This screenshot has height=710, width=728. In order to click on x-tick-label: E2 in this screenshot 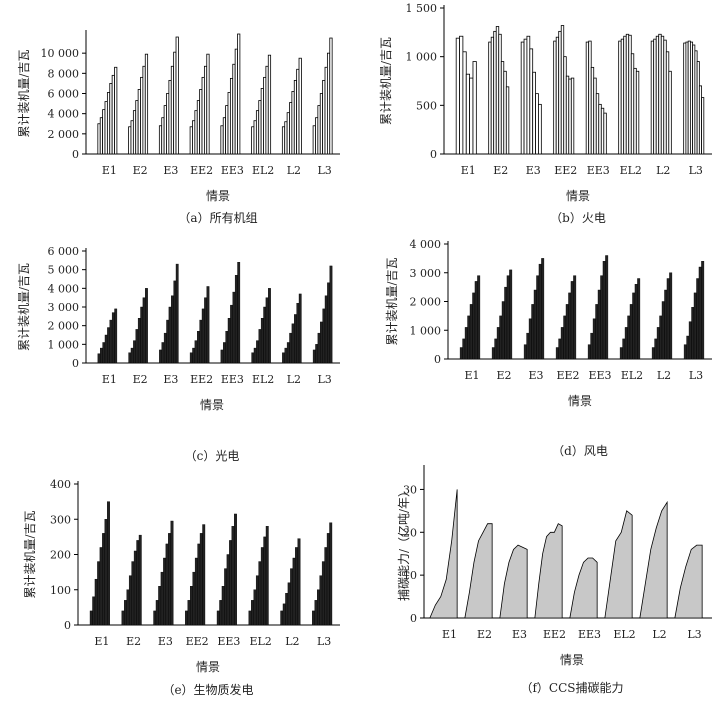, I will do `click(500, 170)`.